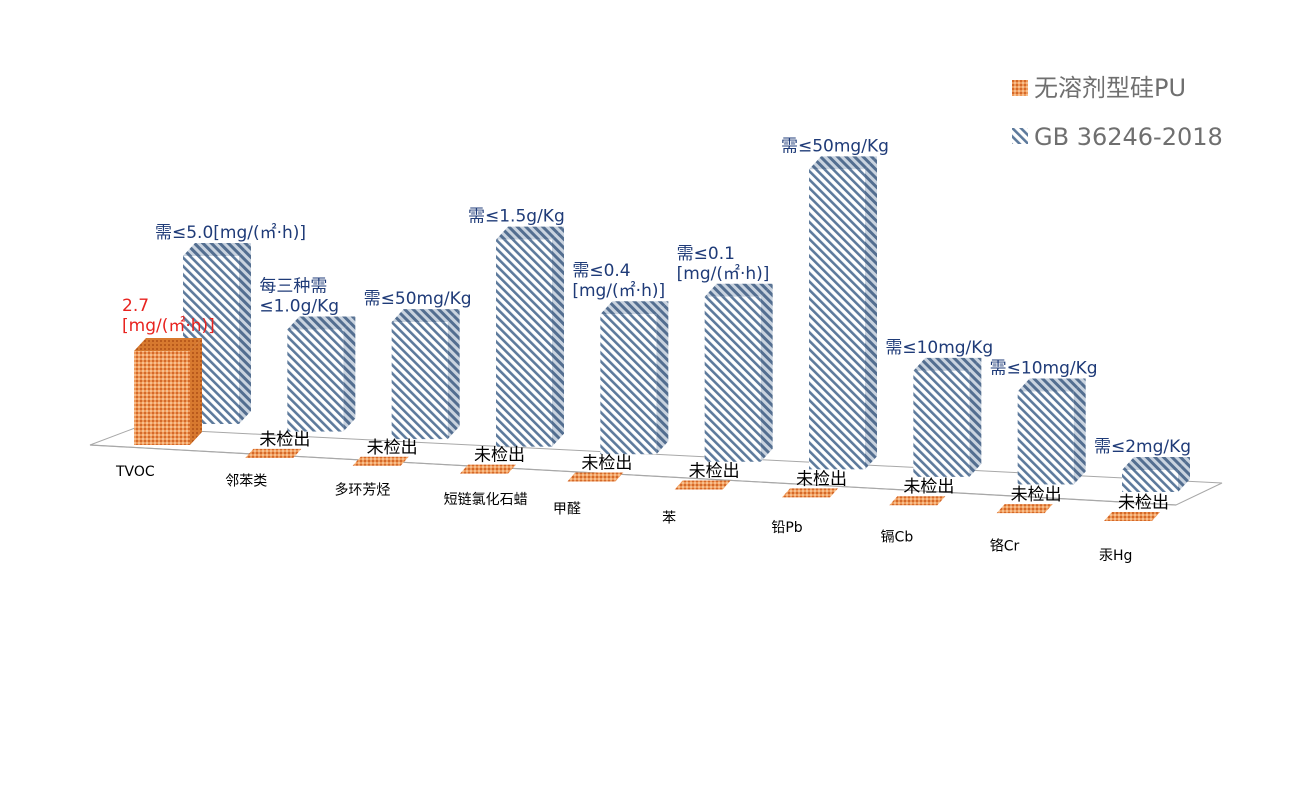 This screenshot has width=1290, height=806. What do you see at coordinates (723, 264) in the screenshot?
I see `annotation-gb-cat-5: 需≤0.1 [mg/(㎡·h)]` at bounding box center [723, 264].